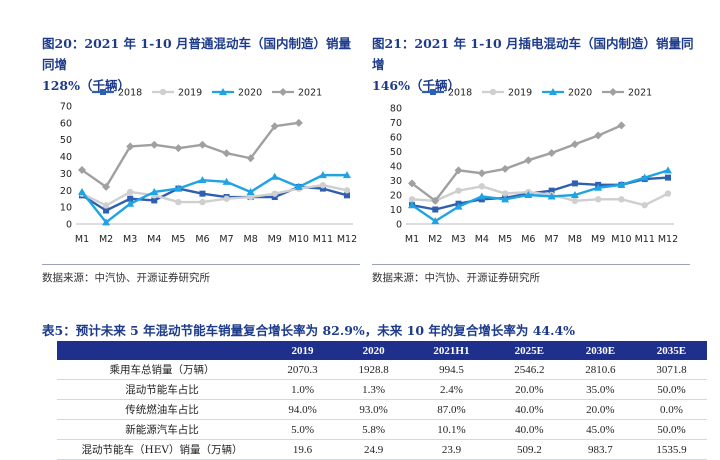 This screenshot has height=460, width=720. I want to click on table-cell: 1928.8, so click(374, 370).